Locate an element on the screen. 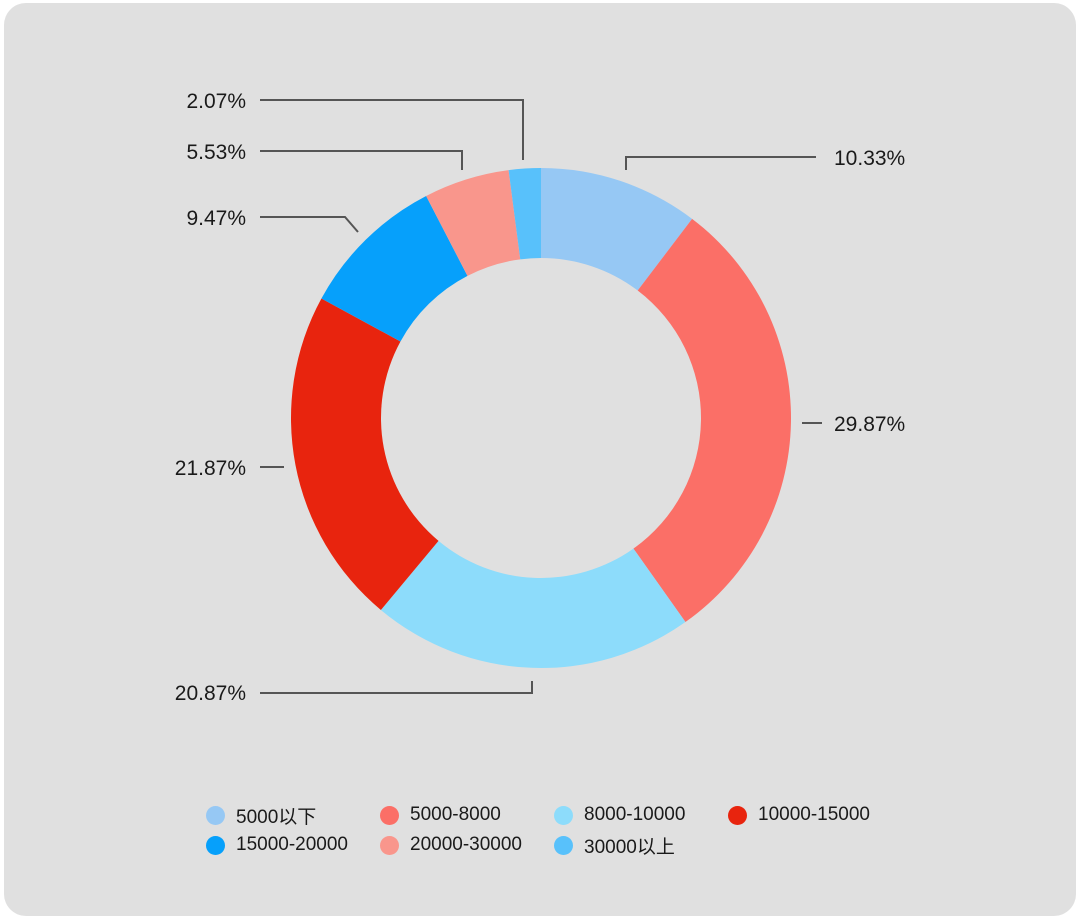 The height and width of the screenshot is (921, 1080). legend-label: 20000-30000 is located at coordinates (466, 844).